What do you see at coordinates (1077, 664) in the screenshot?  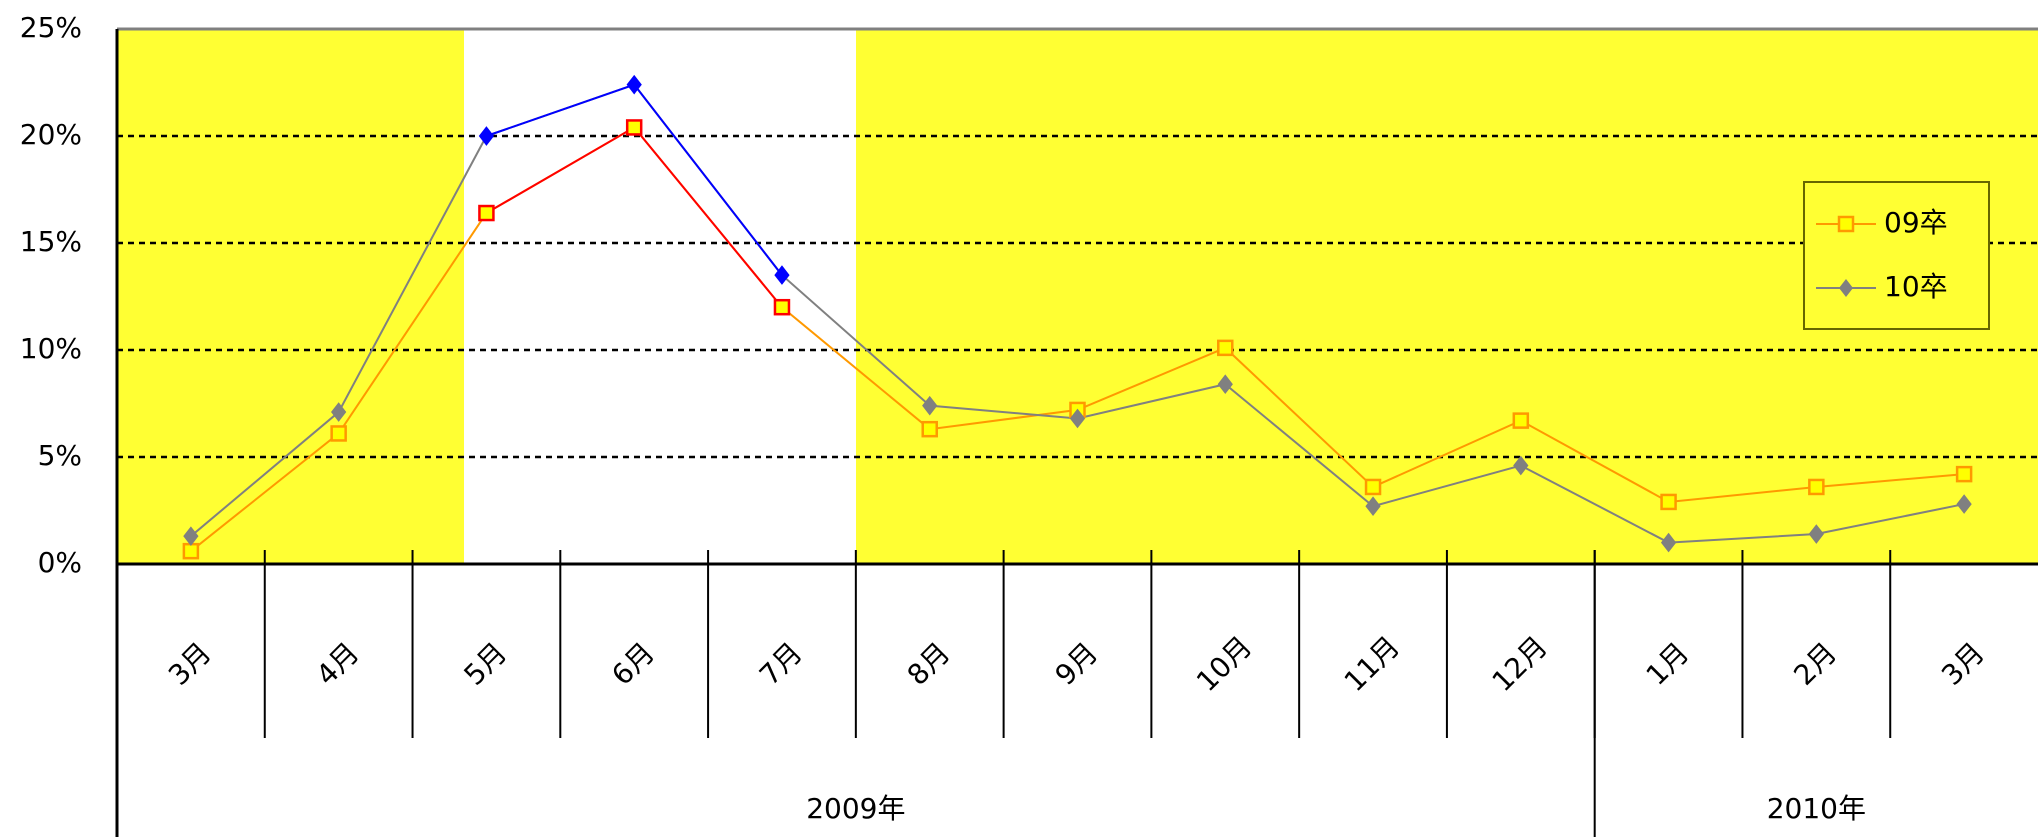 I see `x-tick-label: 9月` at bounding box center [1077, 664].